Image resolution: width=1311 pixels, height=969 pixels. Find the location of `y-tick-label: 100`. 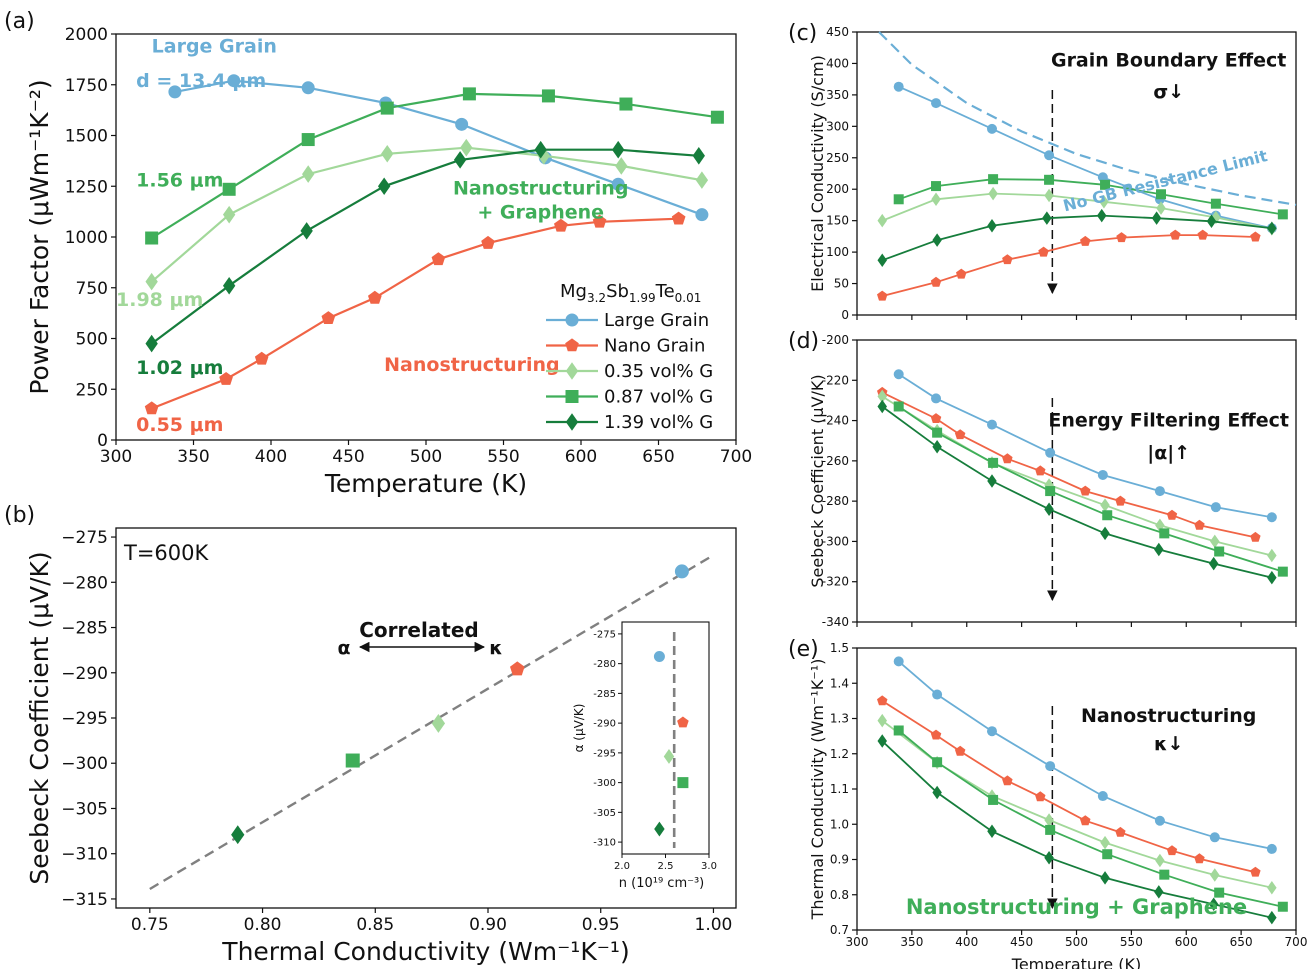

y-tick-label: 100 is located at coordinates (837, 252).